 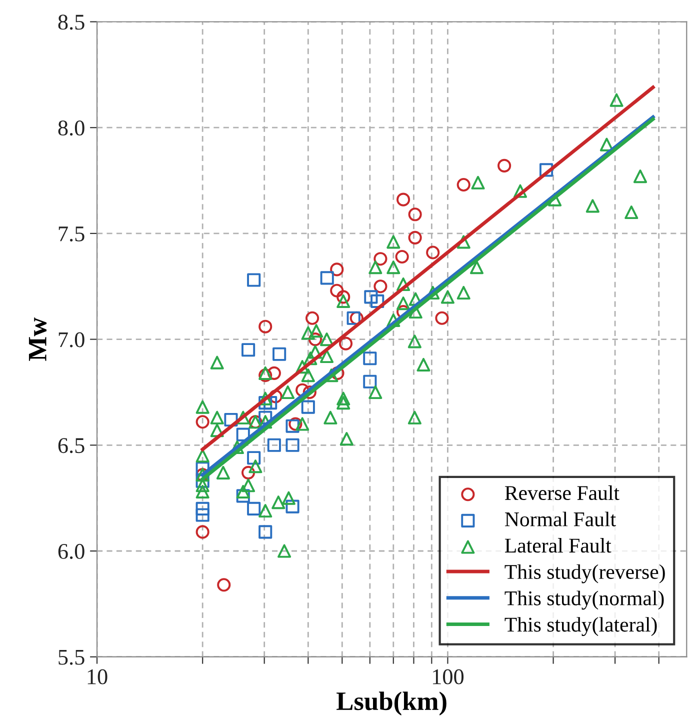 I want to click on y-tick-label: 5.5, so click(x=71, y=657).